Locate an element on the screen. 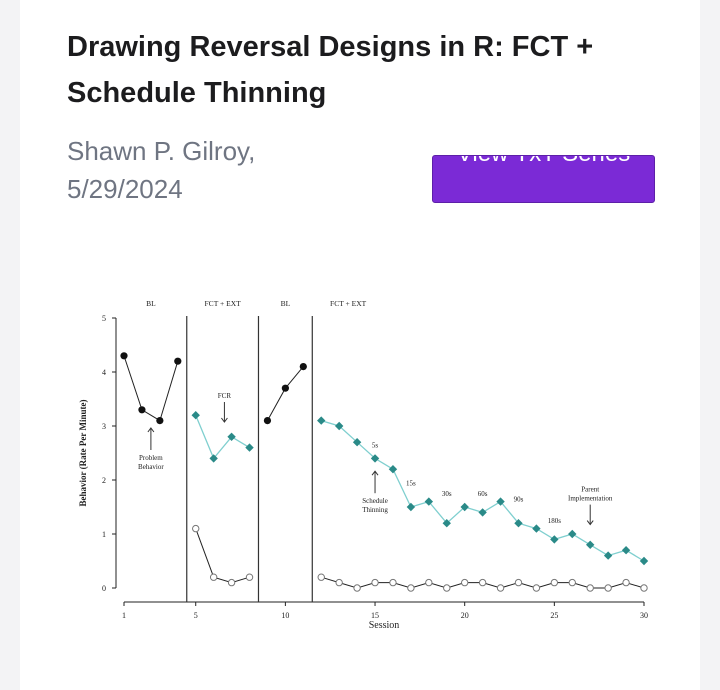  byline: Shawn P. Gilroy, 5/29/2024 is located at coordinates (217, 170).